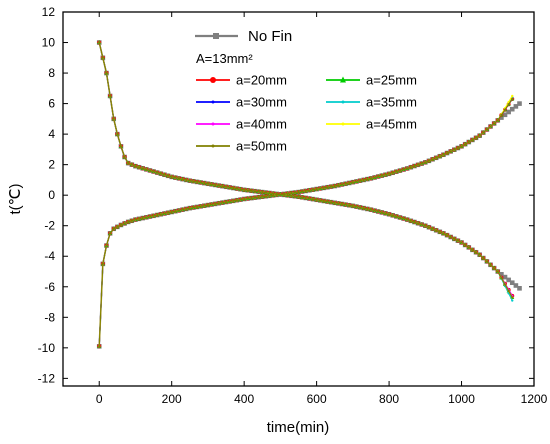  What do you see at coordinates (49, 317) in the screenshot?
I see `y-tick-label: -8` at bounding box center [49, 317].